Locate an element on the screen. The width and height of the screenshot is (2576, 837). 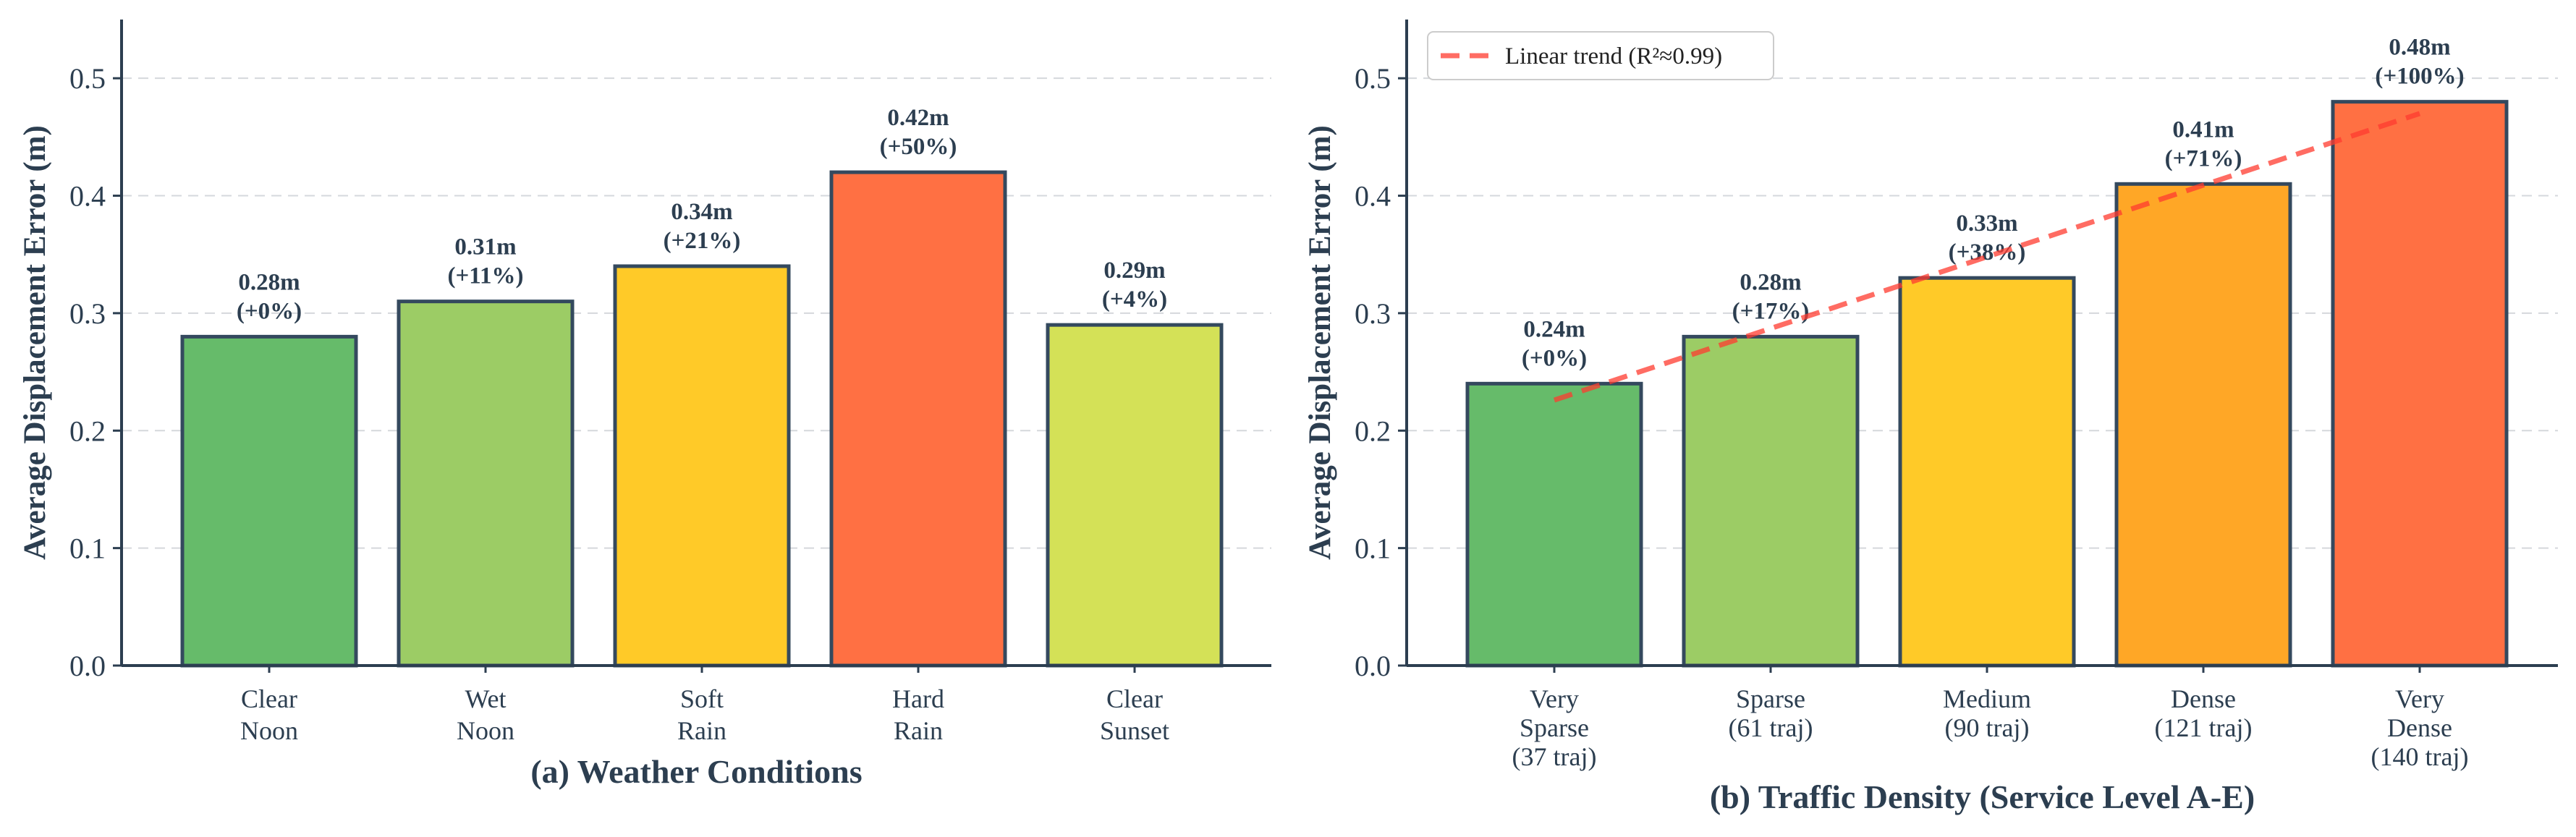
bar-value-label: 0.41m (+71%) is located at coordinates (2203, 143).